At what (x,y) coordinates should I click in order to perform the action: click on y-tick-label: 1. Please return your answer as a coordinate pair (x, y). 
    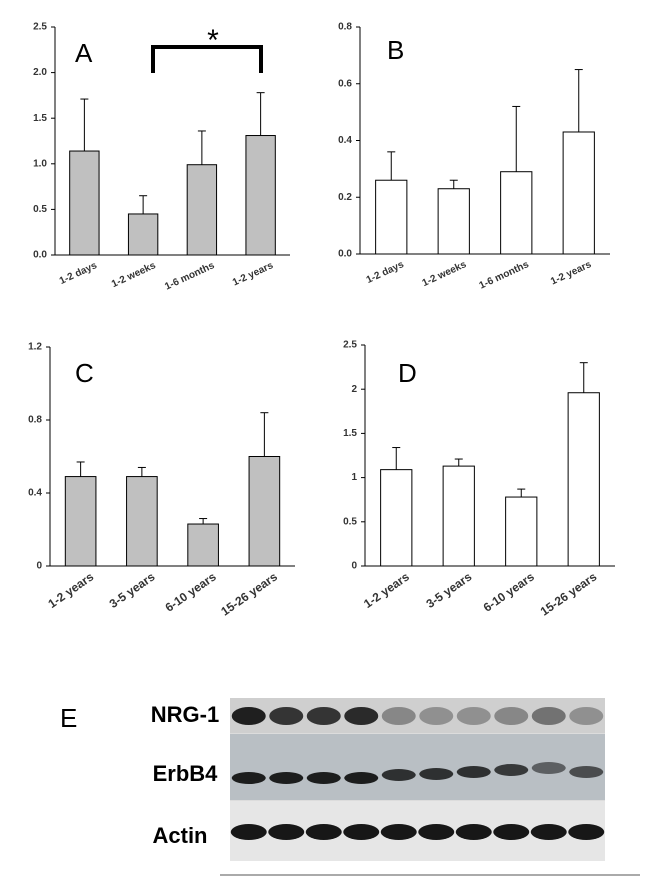
    Looking at the image, I should click on (354, 477).